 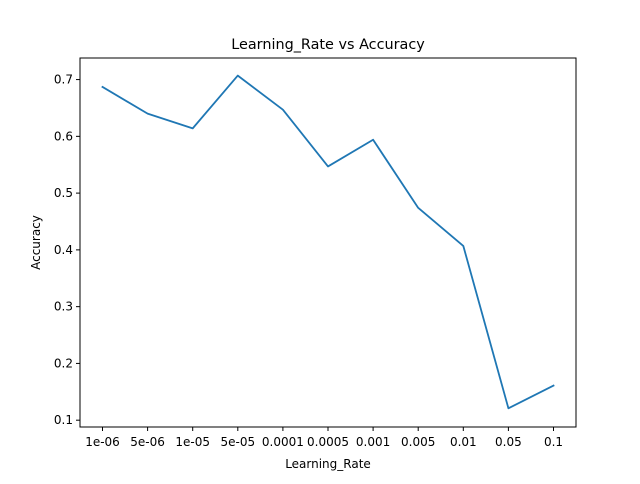 What do you see at coordinates (553, 442) in the screenshot?
I see `x-tick-label: 0.1` at bounding box center [553, 442].